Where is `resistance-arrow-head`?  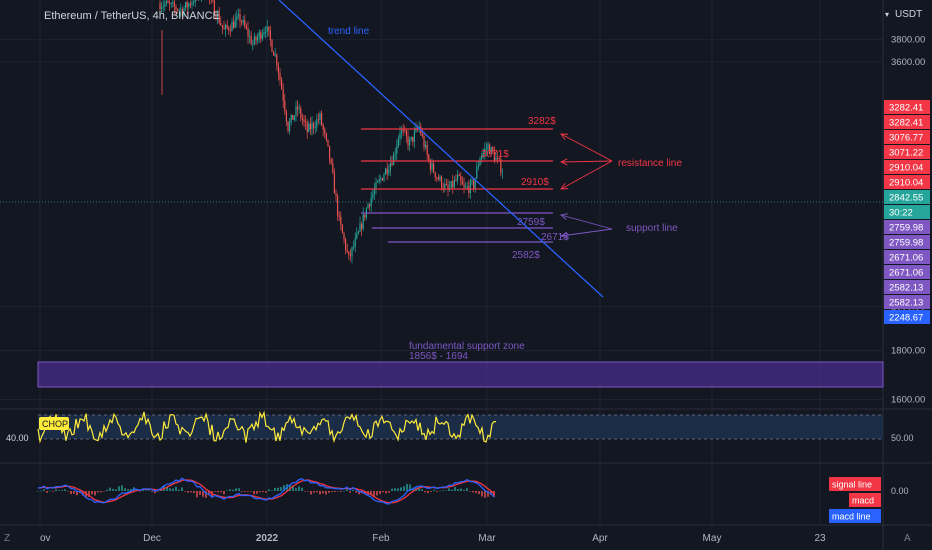
resistance-arrow-head is located at coordinates (564, 136).